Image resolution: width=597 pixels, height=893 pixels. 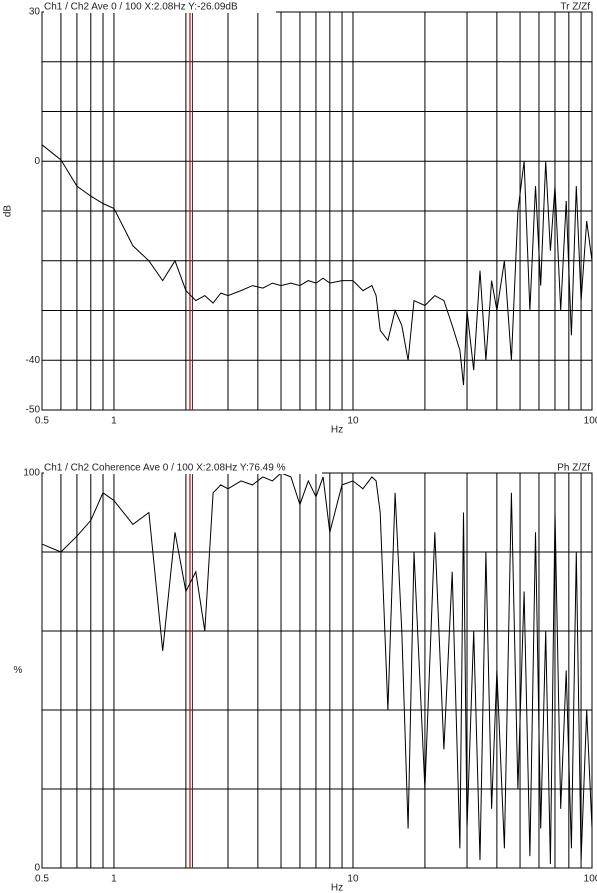 I want to click on y-tick-label: 30, so click(x=35, y=12).